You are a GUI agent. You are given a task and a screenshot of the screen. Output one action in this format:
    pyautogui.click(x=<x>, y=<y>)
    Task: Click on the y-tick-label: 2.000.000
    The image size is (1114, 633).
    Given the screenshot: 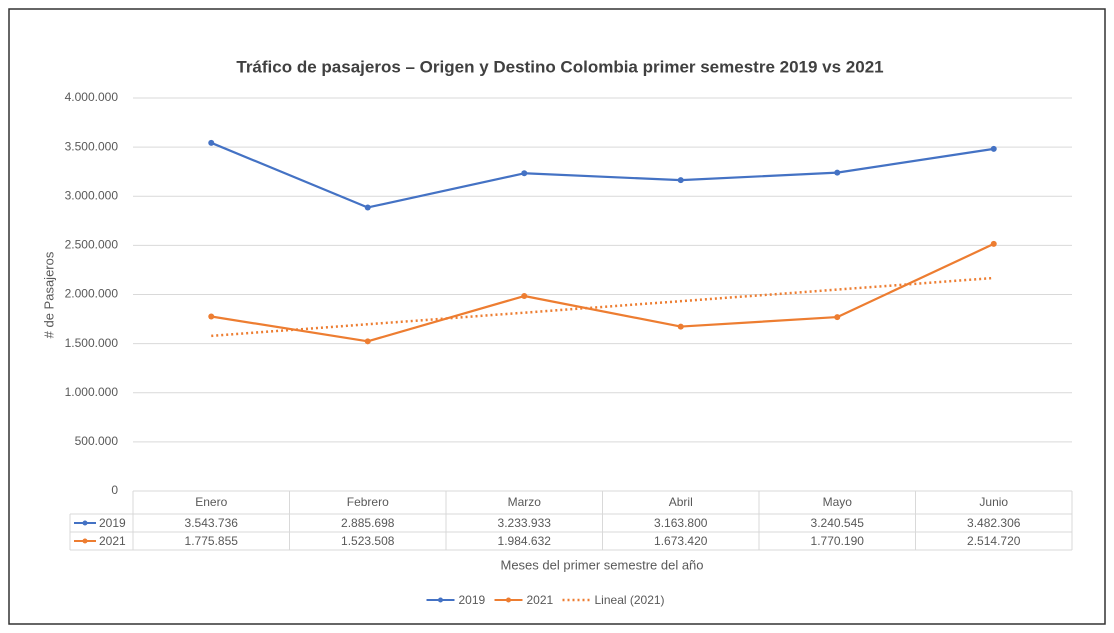 What is the action you would take?
    pyautogui.click(x=92, y=294)
    